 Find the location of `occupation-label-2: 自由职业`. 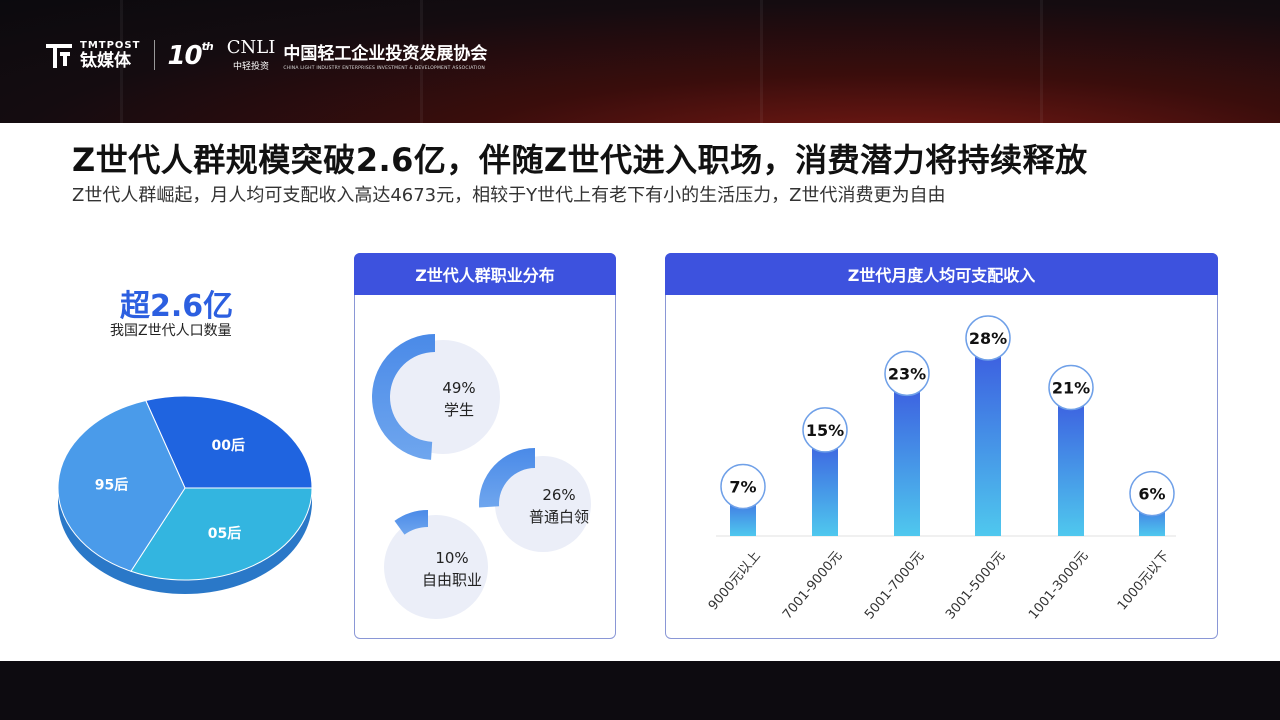

occupation-label-2: 自由职业 is located at coordinates (452, 580).